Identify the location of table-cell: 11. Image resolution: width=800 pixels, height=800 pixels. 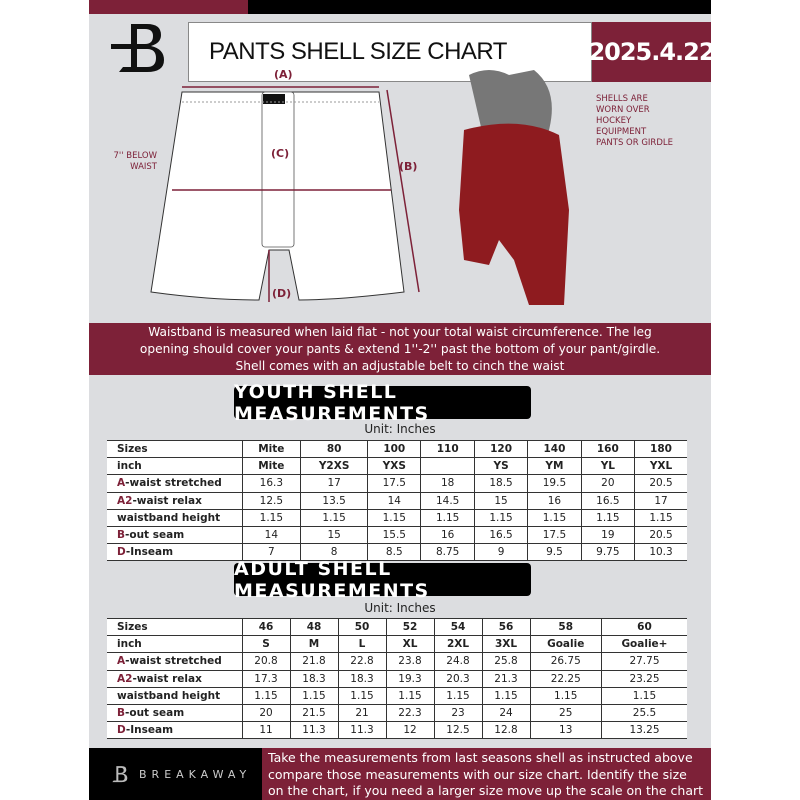
(266, 730).